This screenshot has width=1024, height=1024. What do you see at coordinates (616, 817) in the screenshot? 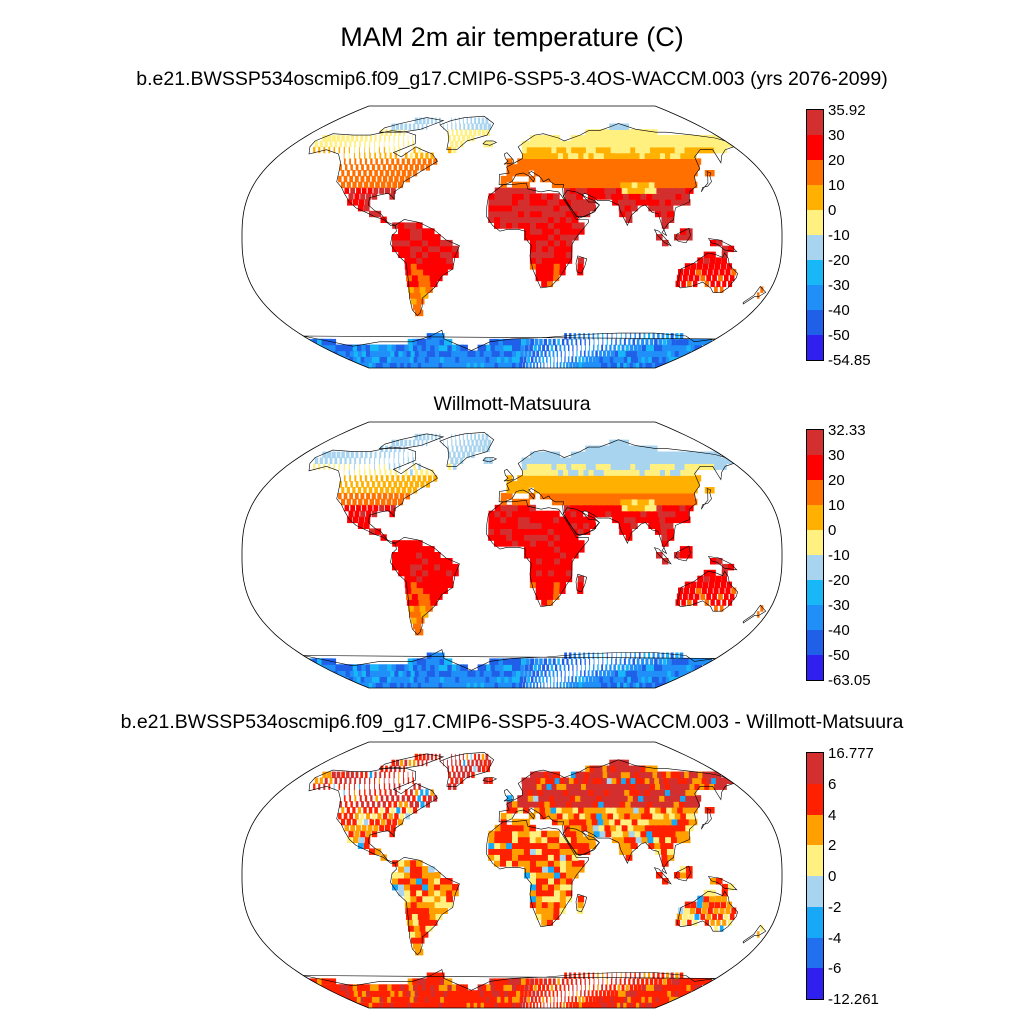
I see `coastline` at bounding box center [616, 817].